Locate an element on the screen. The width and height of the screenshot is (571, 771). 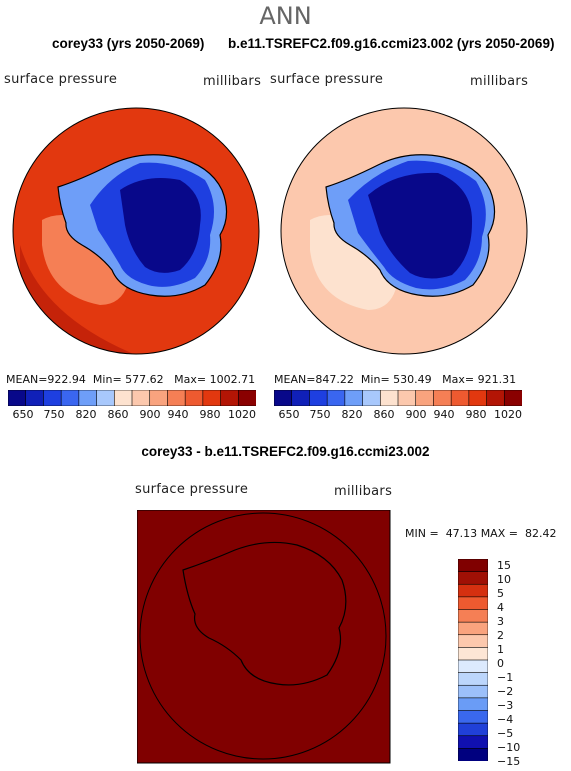
panel2-tick-2: 820 is located at coordinates (352, 414).